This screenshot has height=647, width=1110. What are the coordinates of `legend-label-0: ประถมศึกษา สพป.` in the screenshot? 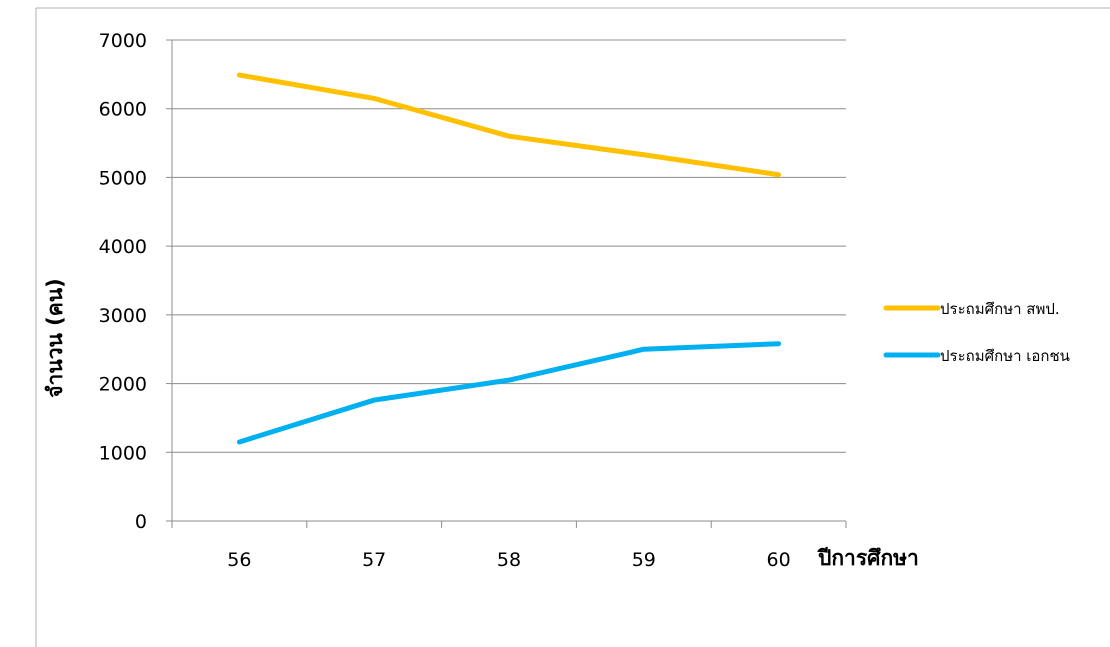 It's located at (1000, 309).